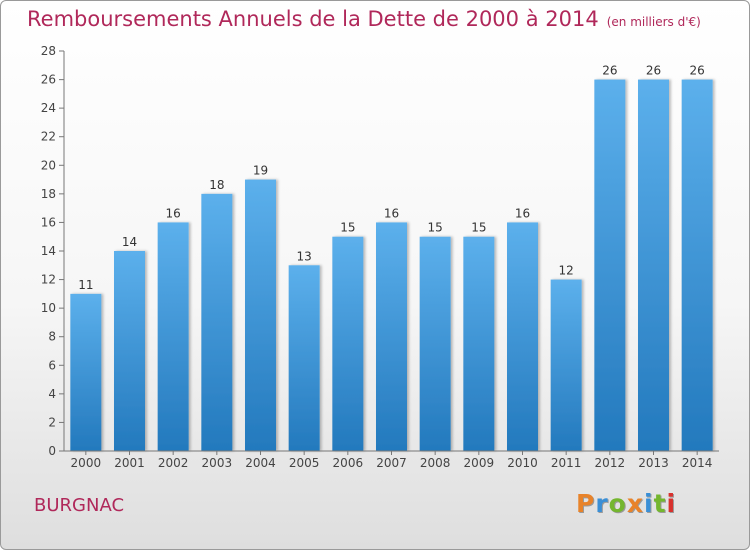 The image size is (750, 550). Describe the element at coordinates (635, 503) in the screenshot. I see `logo-letter: x` at that location.